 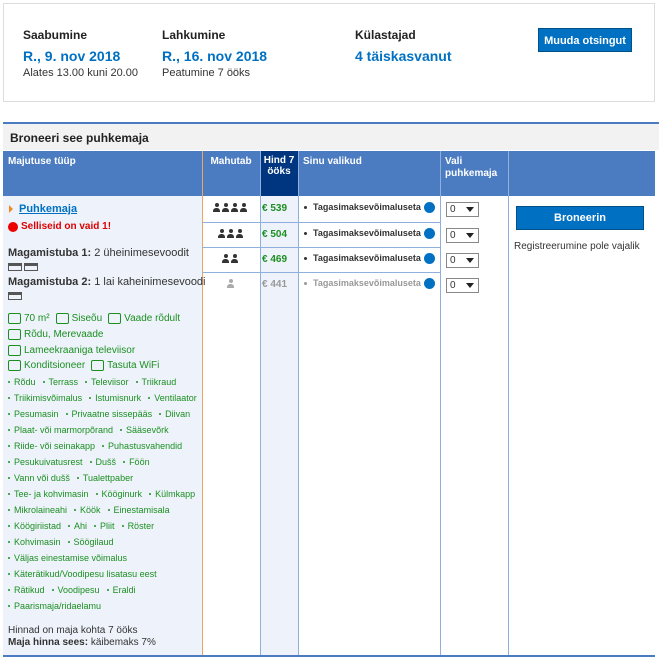 What do you see at coordinates (15, 296) in the screenshot?
I see `bed-icon` at bounding box center [15, 296].